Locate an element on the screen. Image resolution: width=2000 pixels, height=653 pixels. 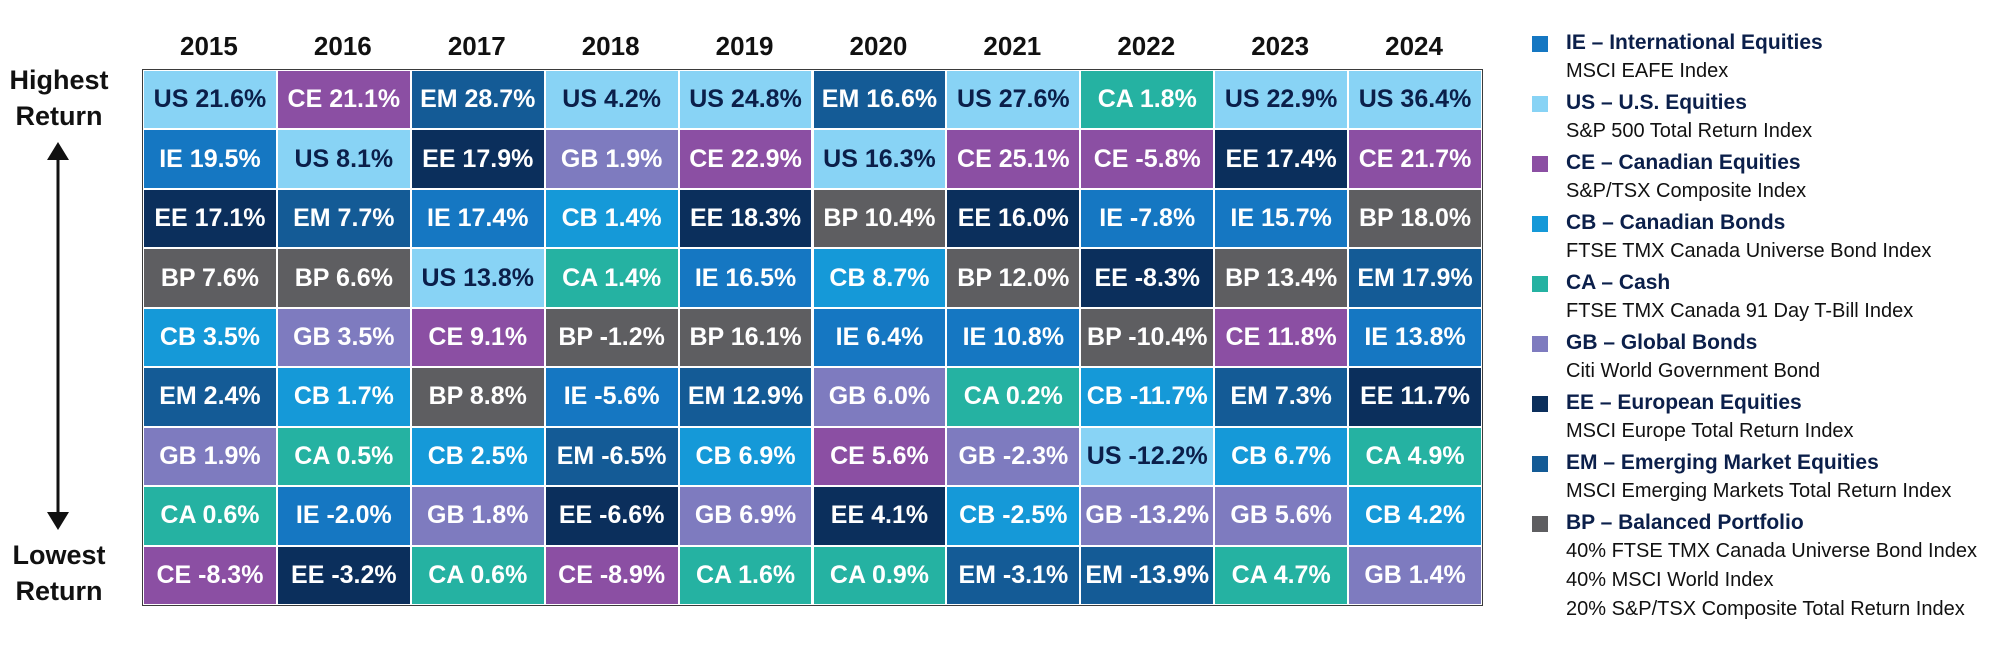
return-cell-2018-rank5: BP -1.2% is located at coordinates (611, 337).